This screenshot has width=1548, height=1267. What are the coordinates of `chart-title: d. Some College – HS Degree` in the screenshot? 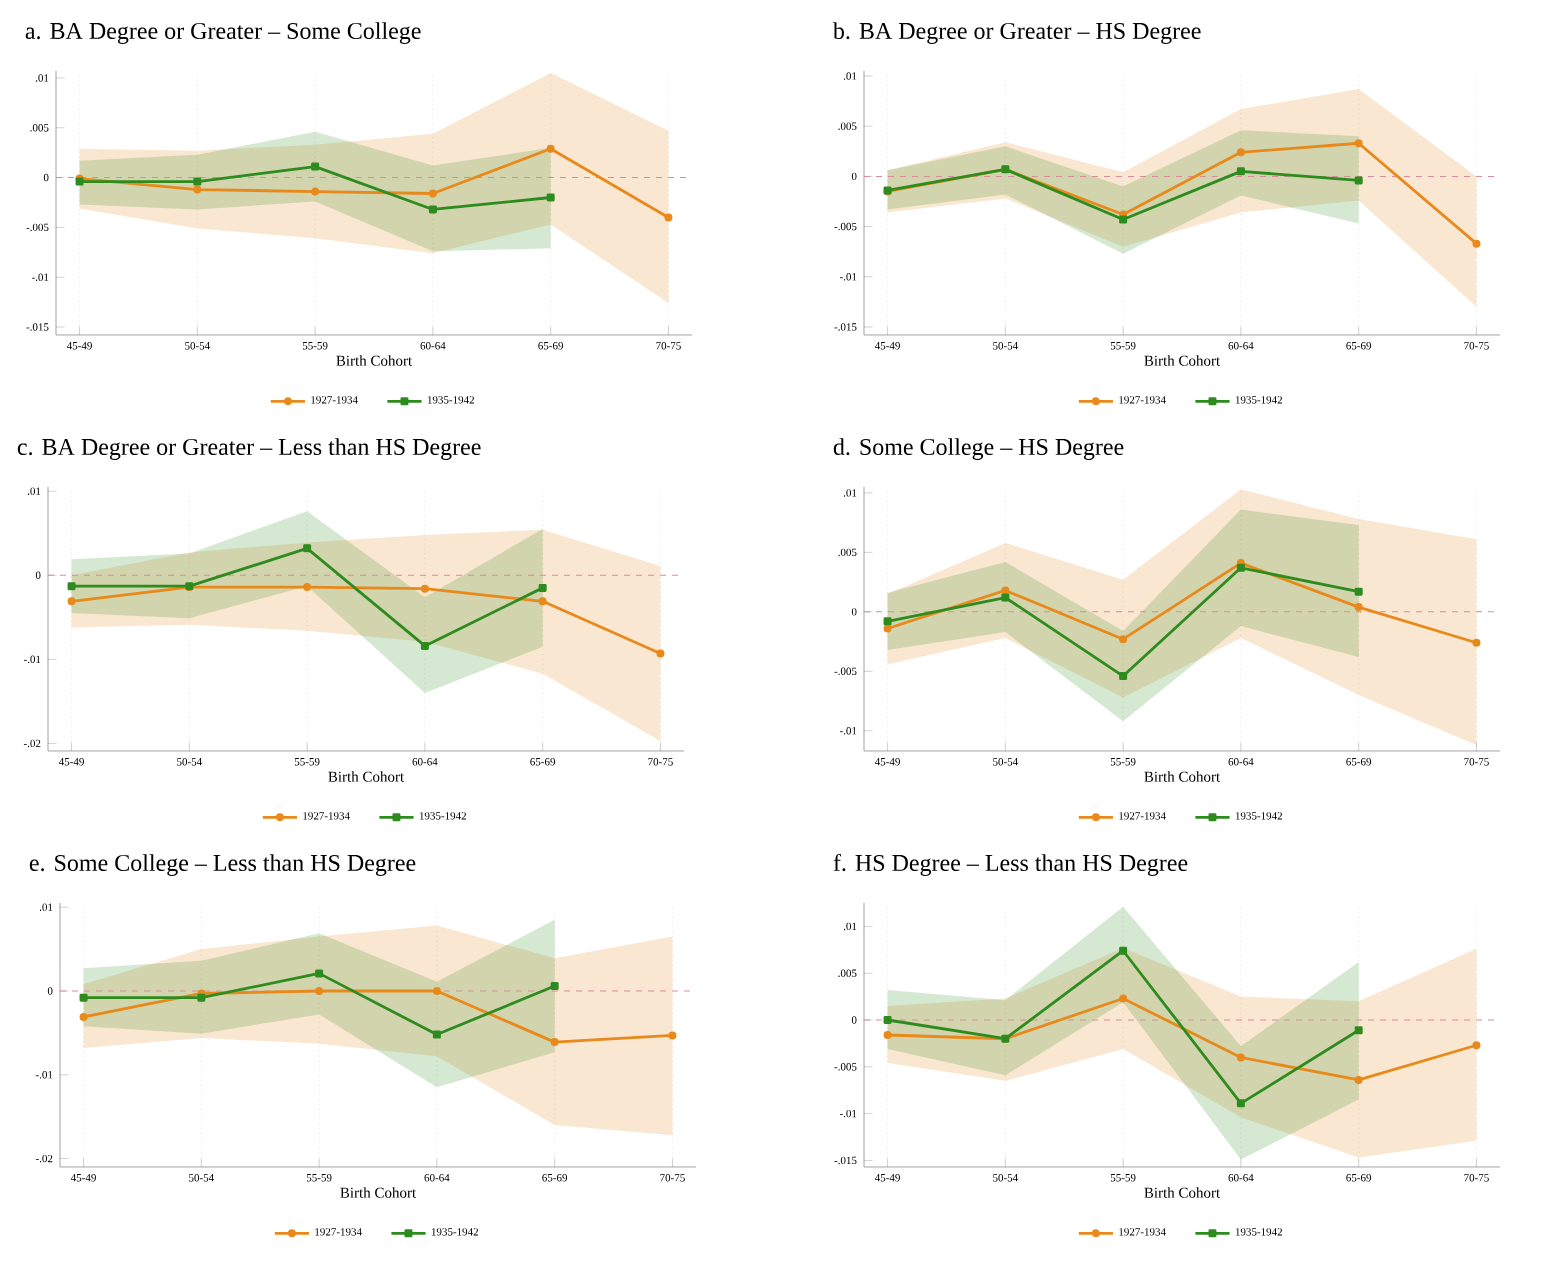 It's located at (978, 449).